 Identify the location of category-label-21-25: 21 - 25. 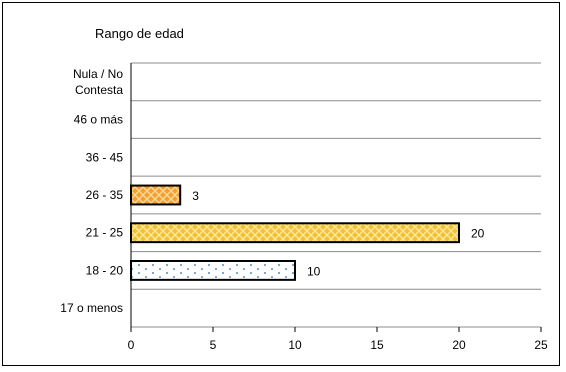
(105, 233).